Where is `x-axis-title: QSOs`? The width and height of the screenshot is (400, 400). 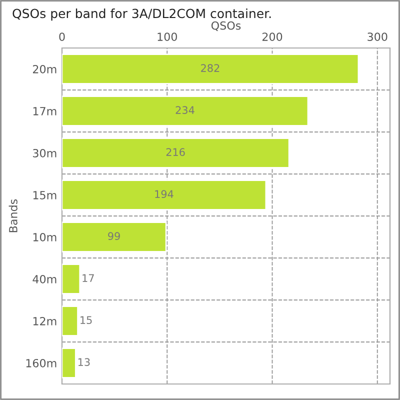 x-axis-title: QSOs is located at coordinates (226, 26).